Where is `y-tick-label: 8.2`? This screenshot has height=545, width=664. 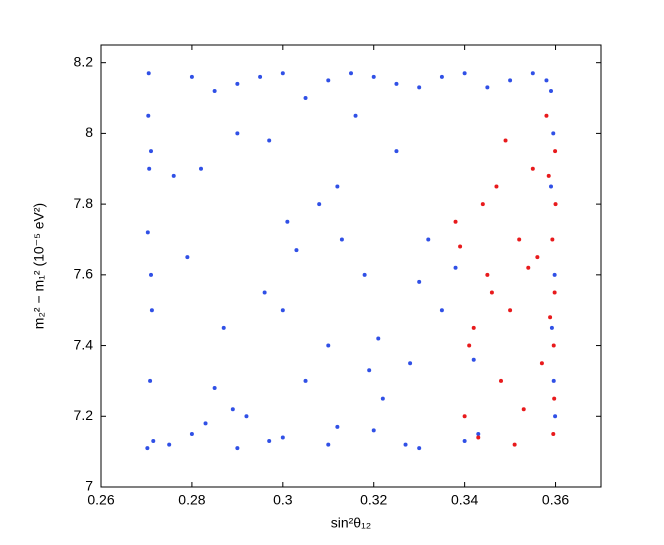 y-tick-label: 8.2 is located at coordinates (84, 61).